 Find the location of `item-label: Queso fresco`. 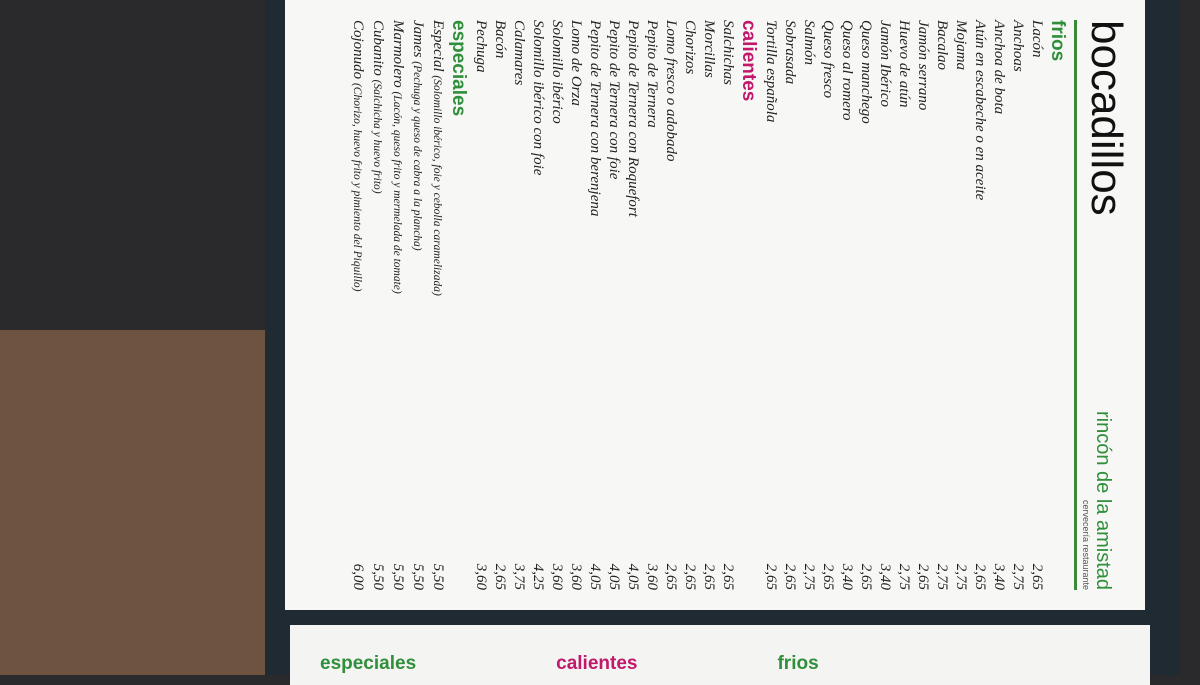

item-label: Queso fresco is located at coordinates (827, 59).